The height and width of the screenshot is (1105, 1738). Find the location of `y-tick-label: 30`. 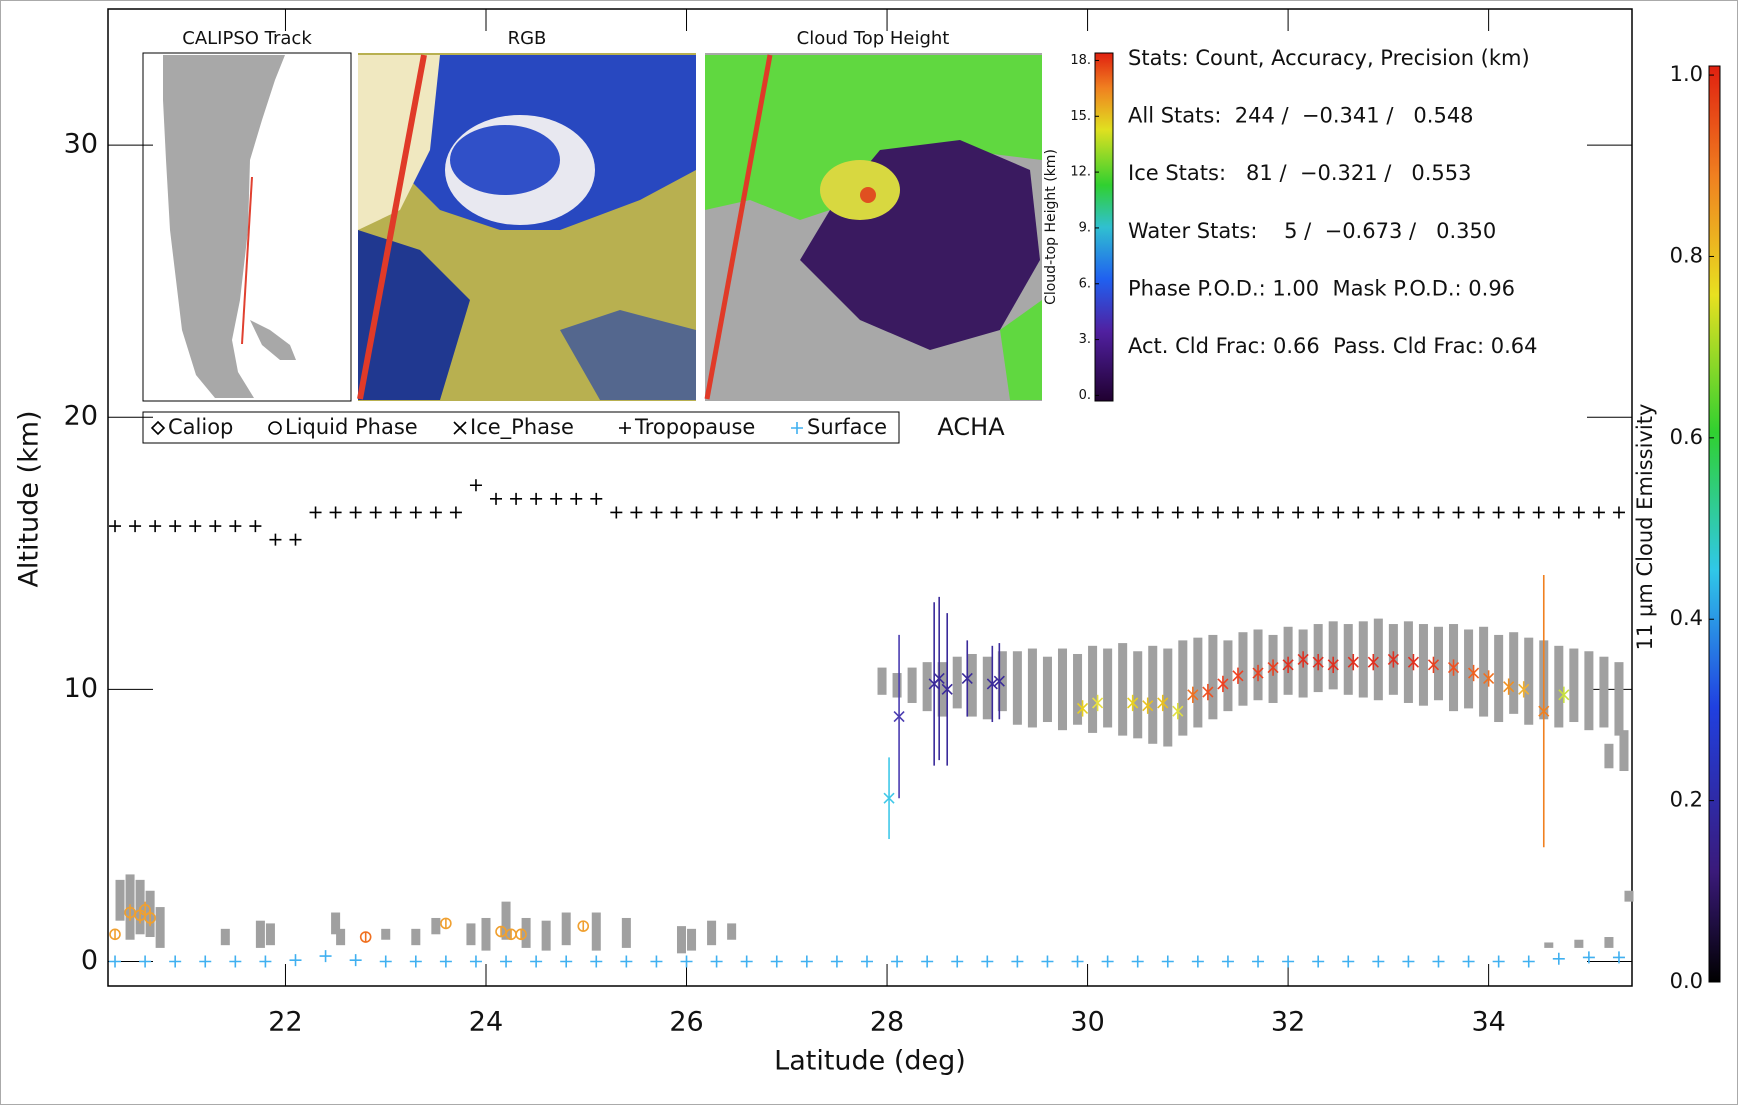

y-tick-label: 30 is located at coordinates (81, 144).